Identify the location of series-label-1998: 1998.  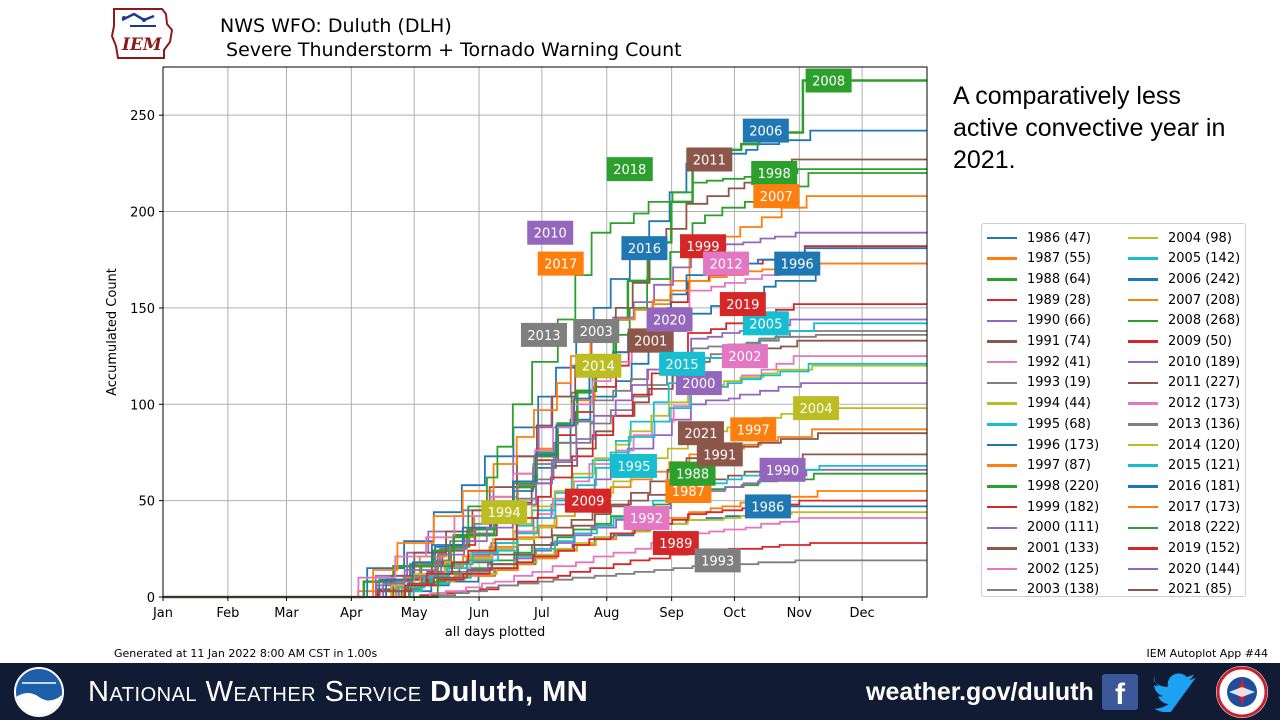
(774, 173).